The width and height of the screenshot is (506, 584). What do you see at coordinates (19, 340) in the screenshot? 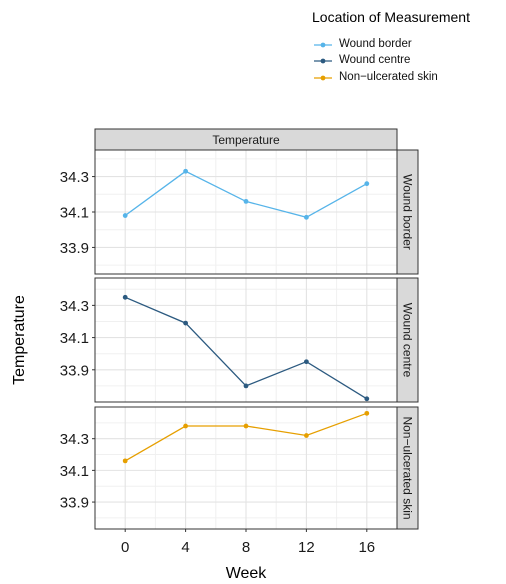
I see `y-axis-title: Temperature` at bounding box center [19, 340].